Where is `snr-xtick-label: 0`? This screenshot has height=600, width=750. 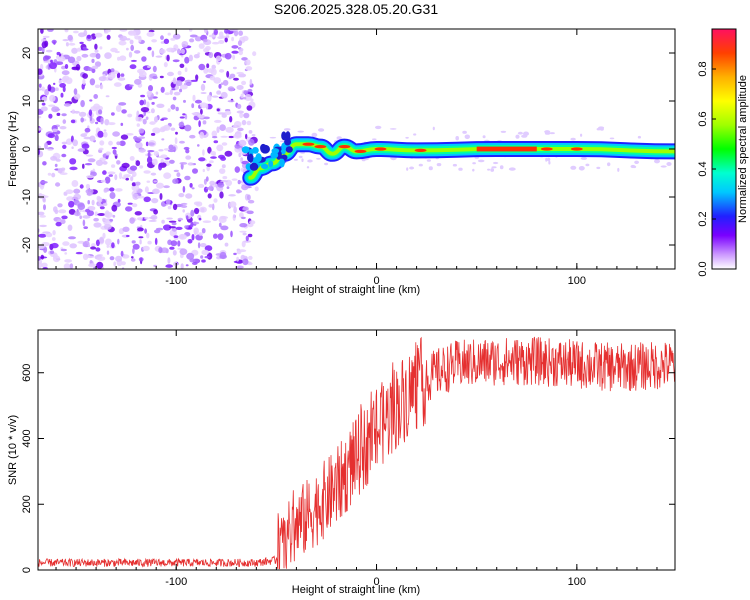 snr-xtick-label: 0 is located at coordinates (376, 582).